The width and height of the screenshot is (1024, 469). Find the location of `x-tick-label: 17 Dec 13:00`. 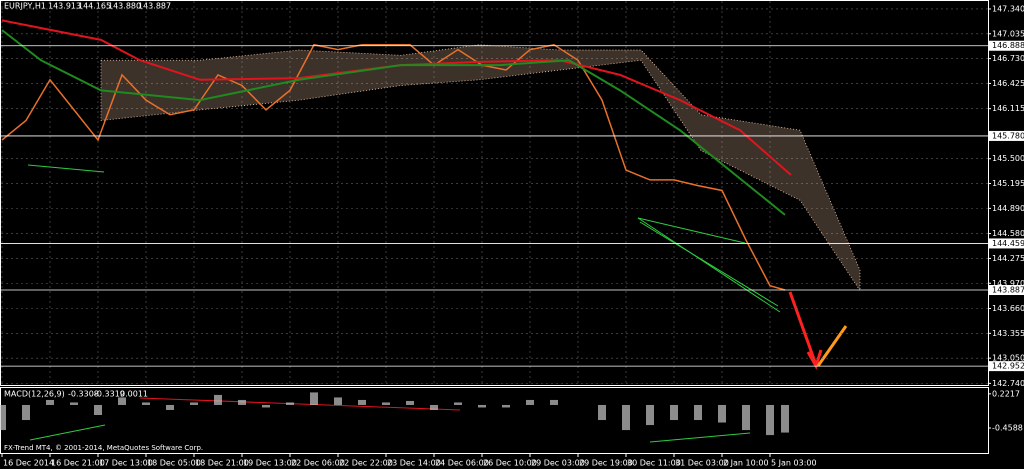

x-tick-label: 17 Dec 13:00 is located at coordinates (126, 463).